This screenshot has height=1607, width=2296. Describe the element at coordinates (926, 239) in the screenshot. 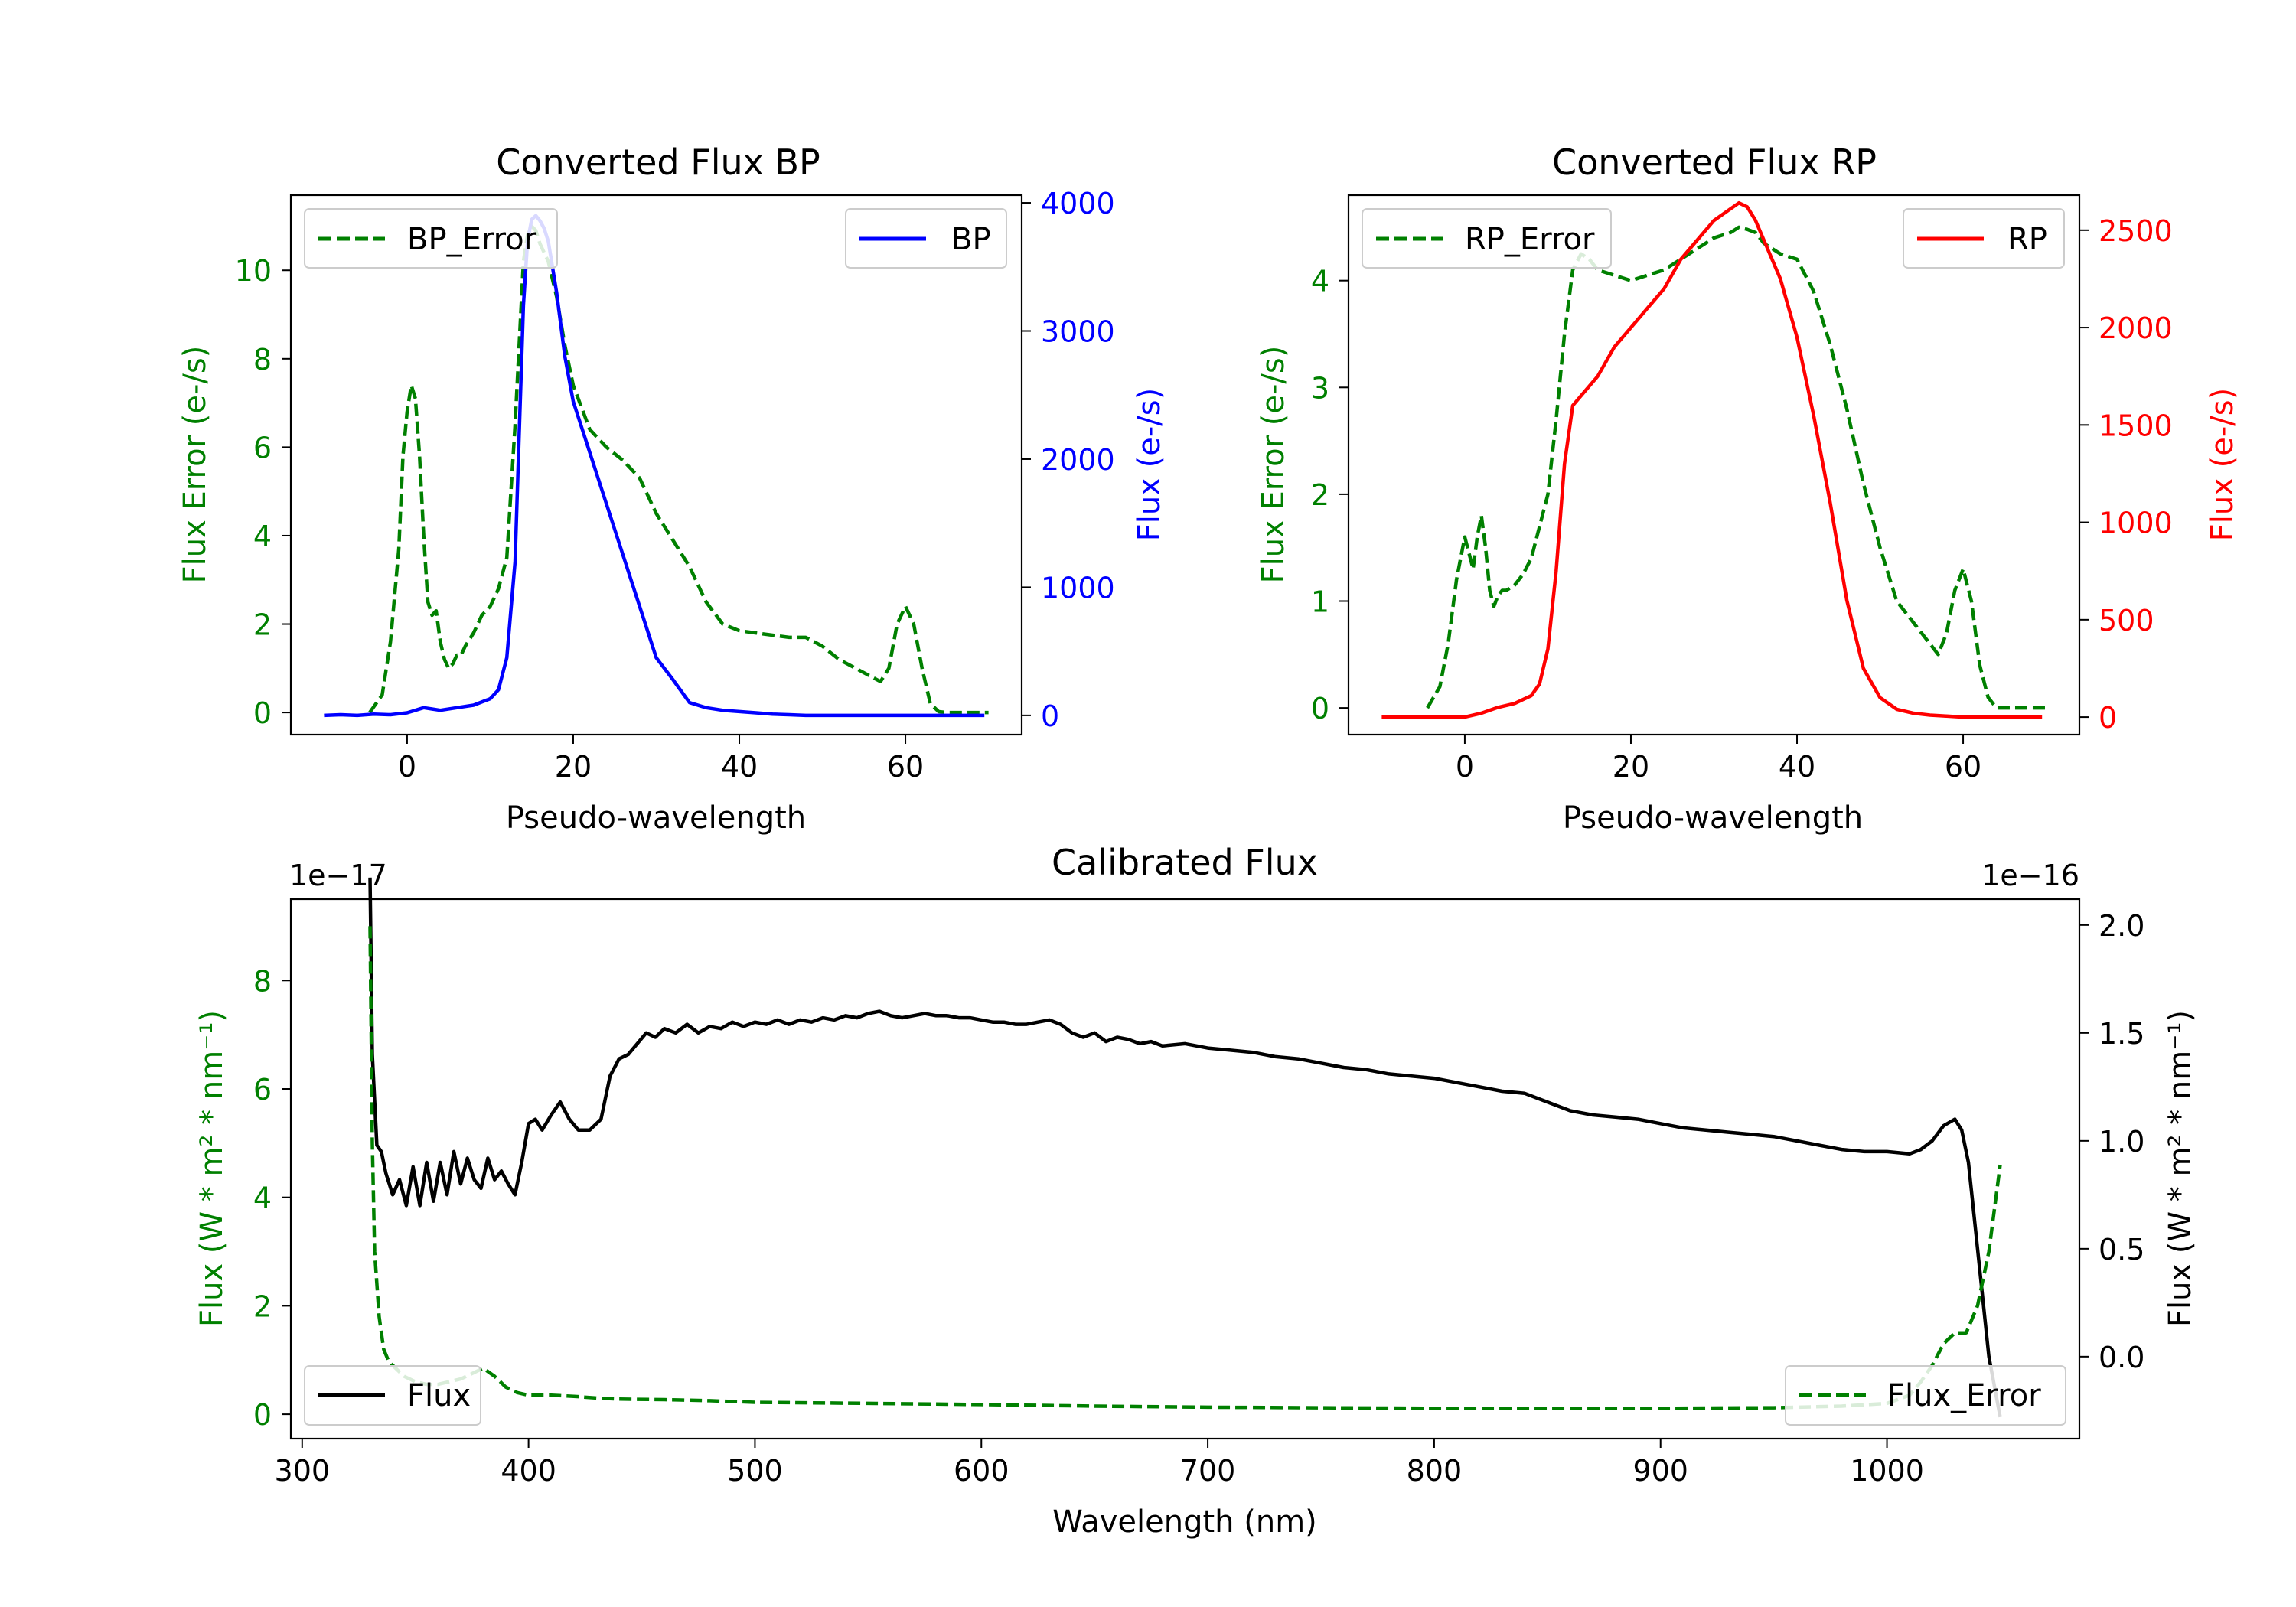

I see `bp-legend-right: BP` at that location.